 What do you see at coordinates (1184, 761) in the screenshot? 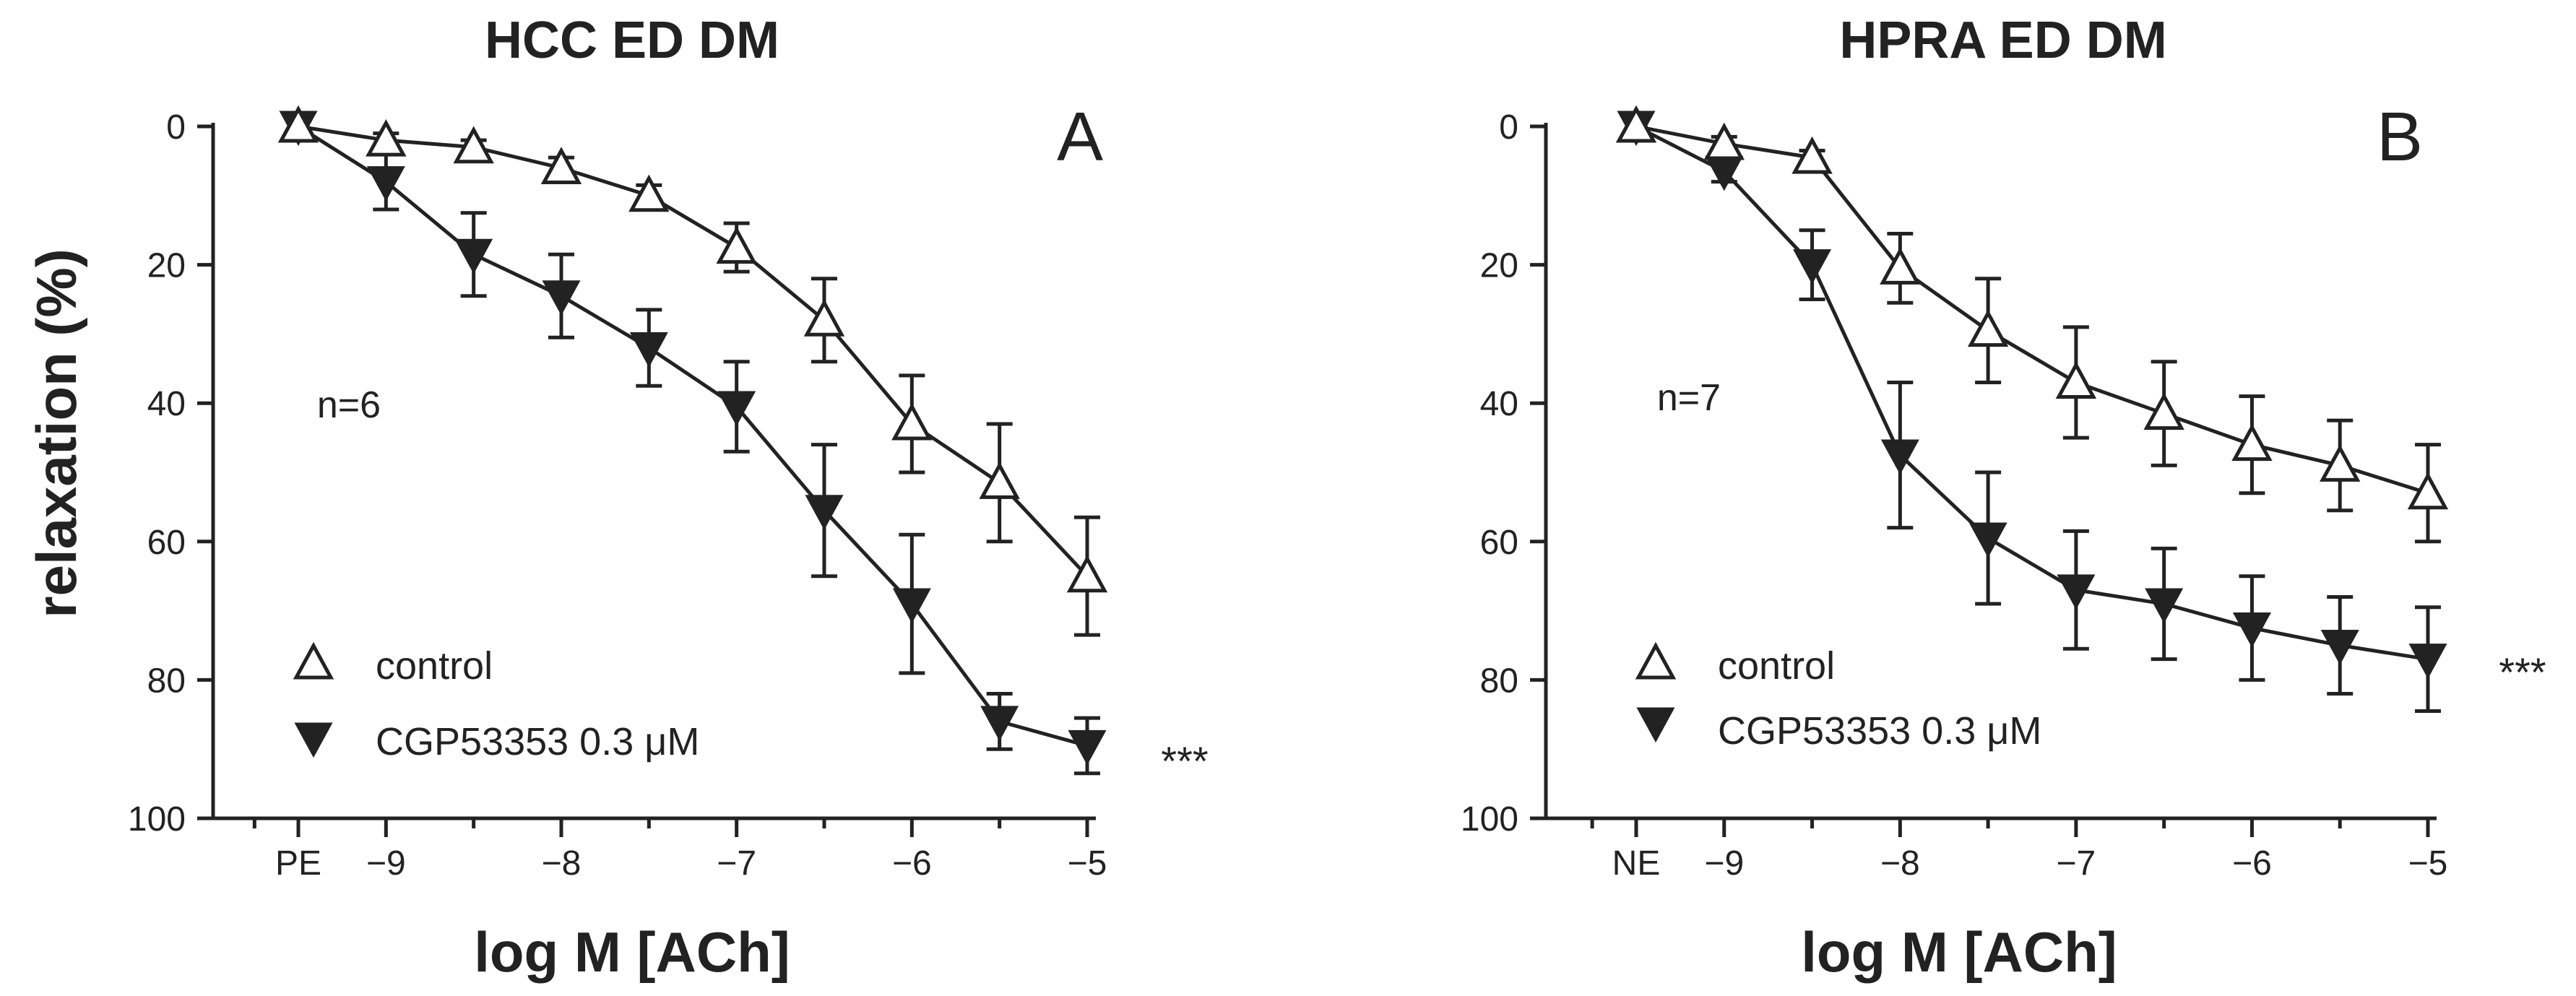
I see `panel-a-significance: ***` at bounding box center [1184, 761].